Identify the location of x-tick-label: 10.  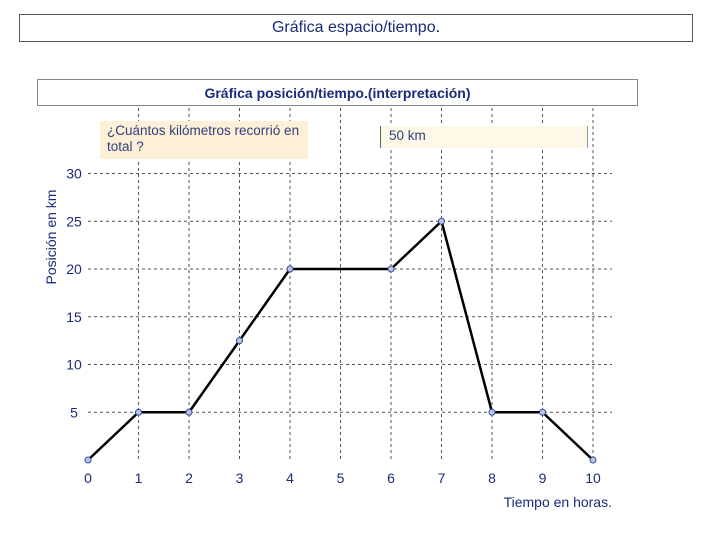
(593, 478).